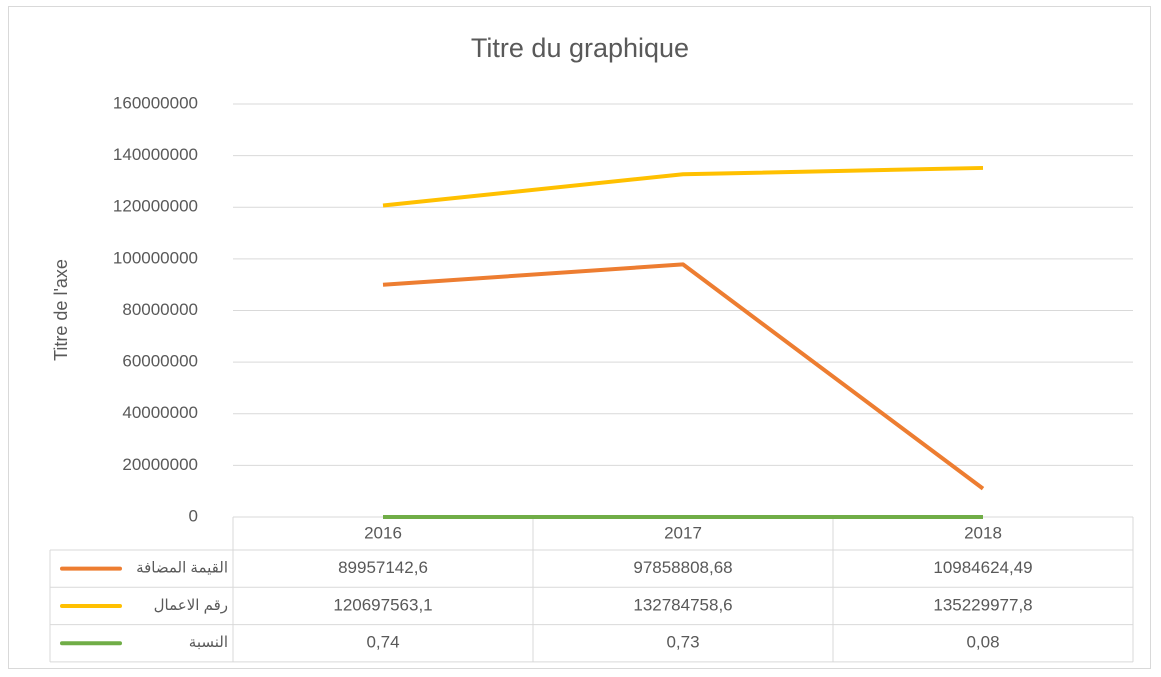  Describe the element at coordinates (155, 257) in the screenshot. I see `y-tick-label: 100000000` at that location.